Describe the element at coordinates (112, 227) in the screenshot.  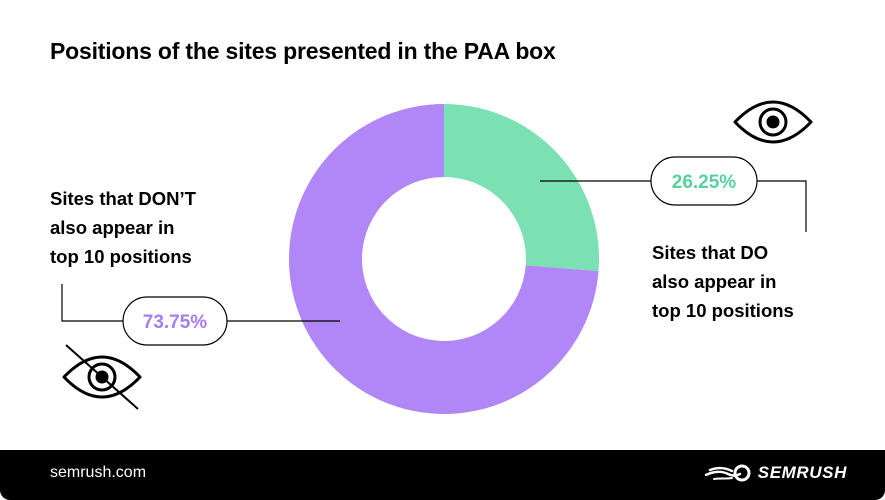
I see `label-dont-line: also appear in` at that location.